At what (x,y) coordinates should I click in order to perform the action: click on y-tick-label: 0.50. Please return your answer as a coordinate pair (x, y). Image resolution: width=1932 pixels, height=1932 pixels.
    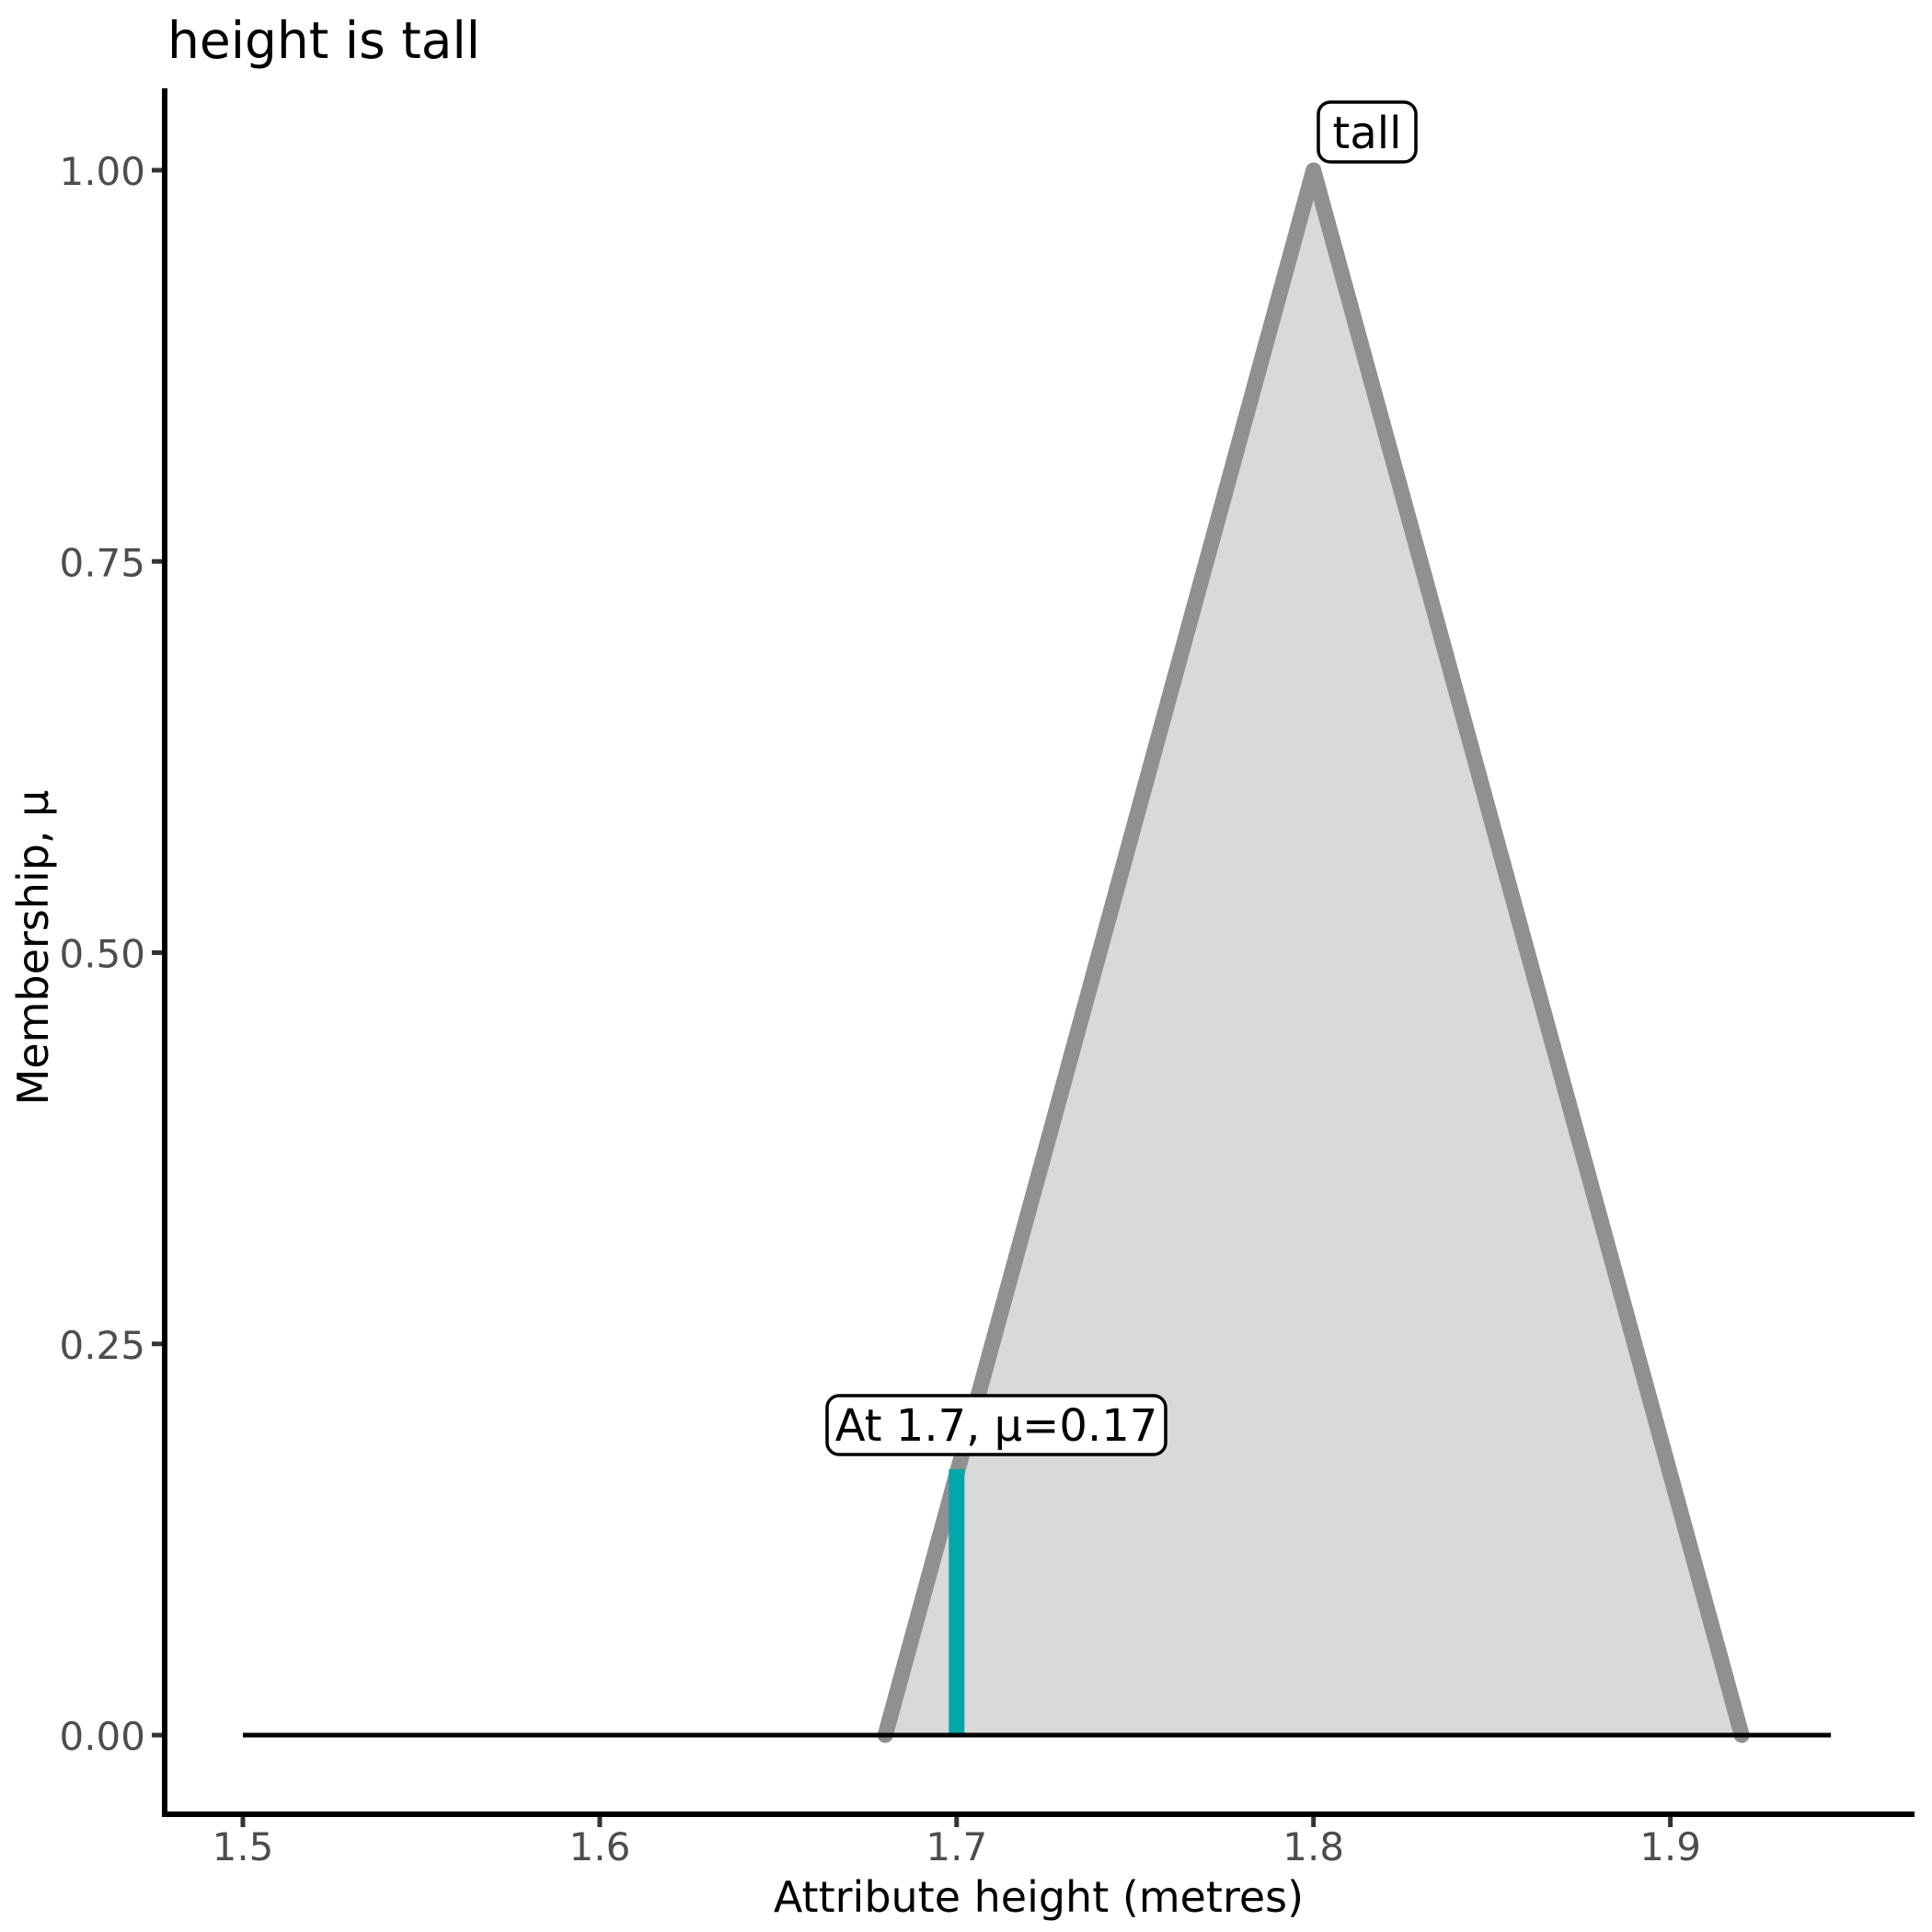
    Looking at the image, I should click on (102, 954).